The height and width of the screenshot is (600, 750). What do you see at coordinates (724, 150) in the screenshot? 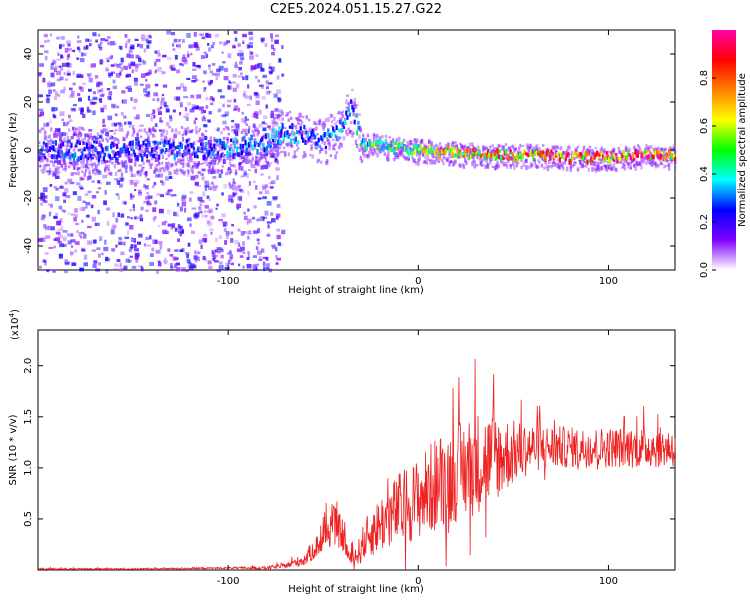
I see `colorbar-gradient` at bounding box center [724, 150].